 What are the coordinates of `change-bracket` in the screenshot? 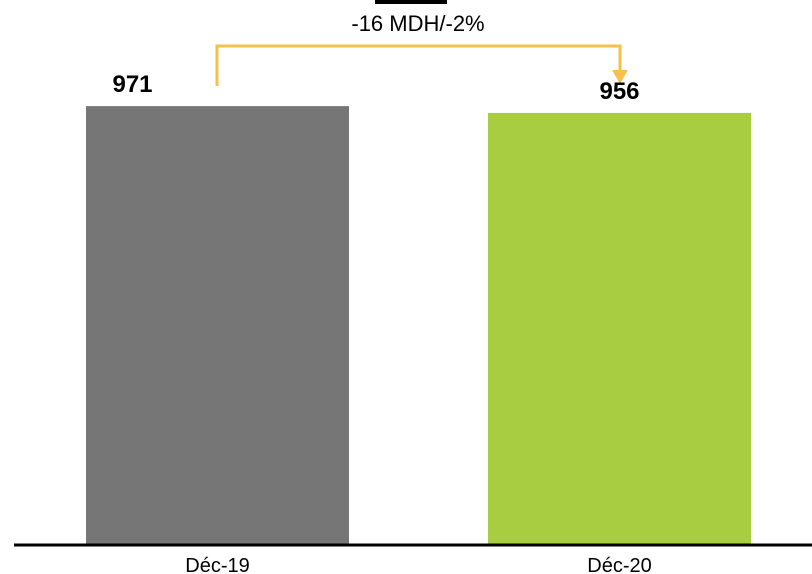 It's located at (418, 65).